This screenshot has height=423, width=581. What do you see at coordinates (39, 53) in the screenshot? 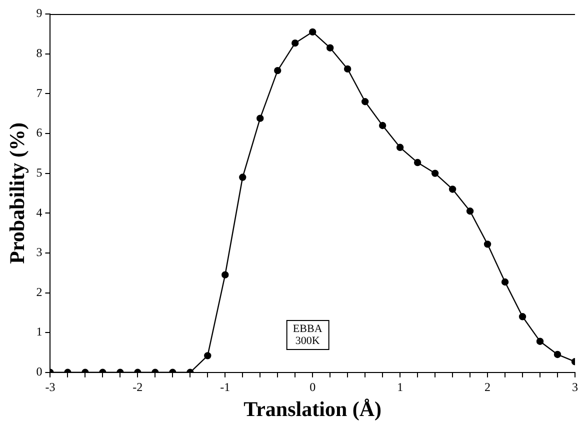
I see `y-tick-label: 8` at bounding box center [39, 53].